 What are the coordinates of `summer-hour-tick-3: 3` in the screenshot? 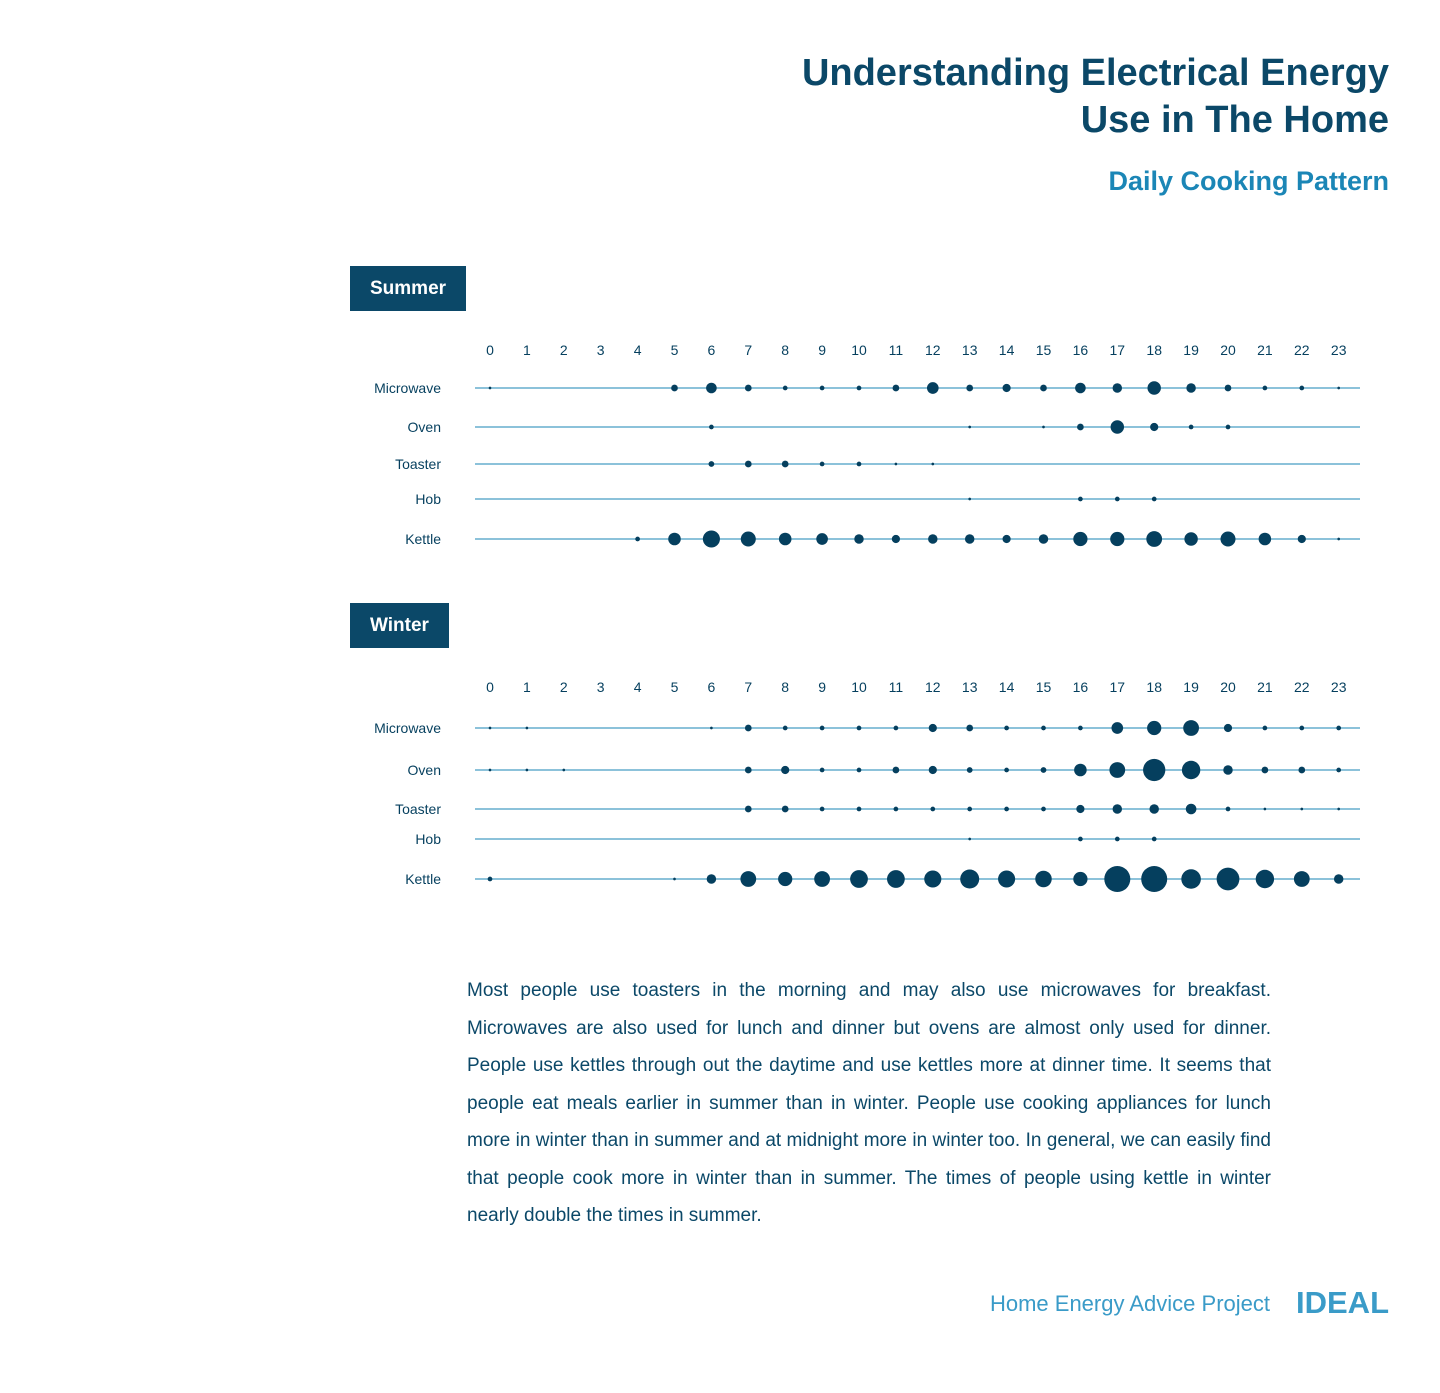 It's located at (601, 350).